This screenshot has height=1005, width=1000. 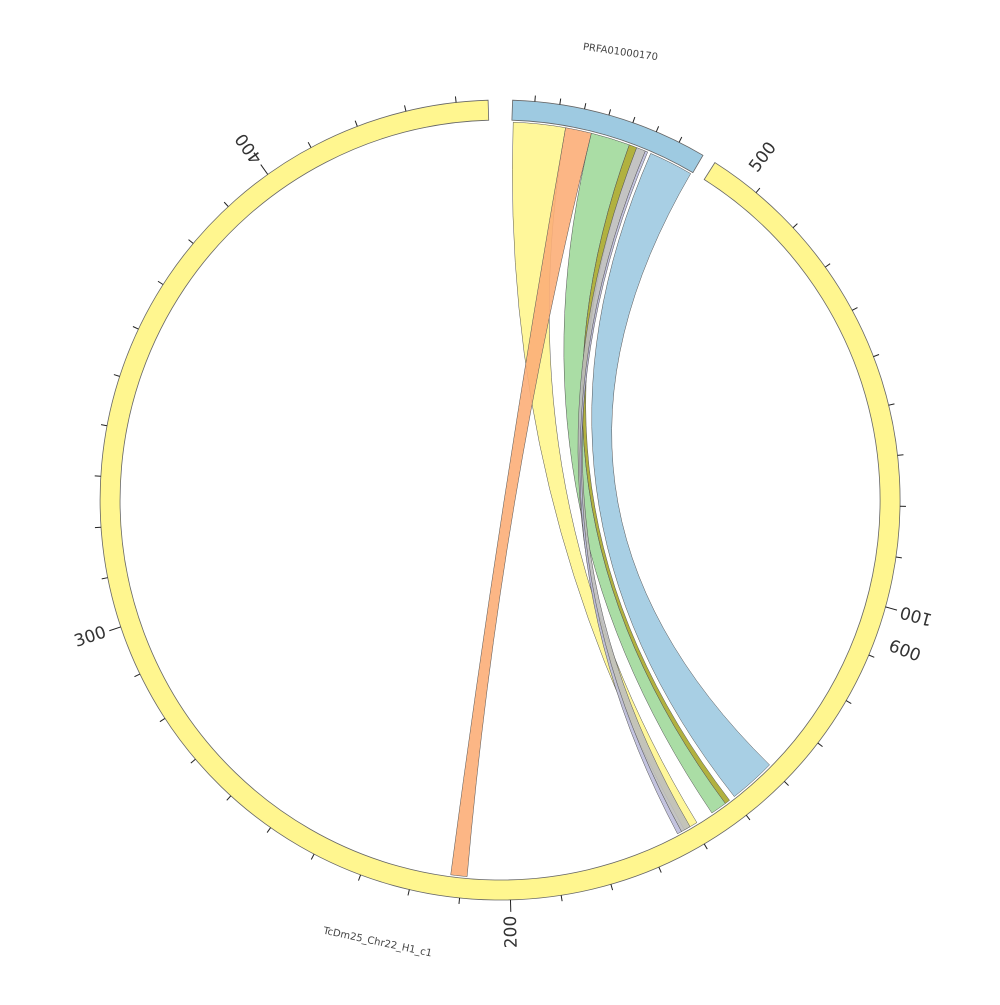 I want to click on tick-label-200: 200, so click(x=511, y=931).